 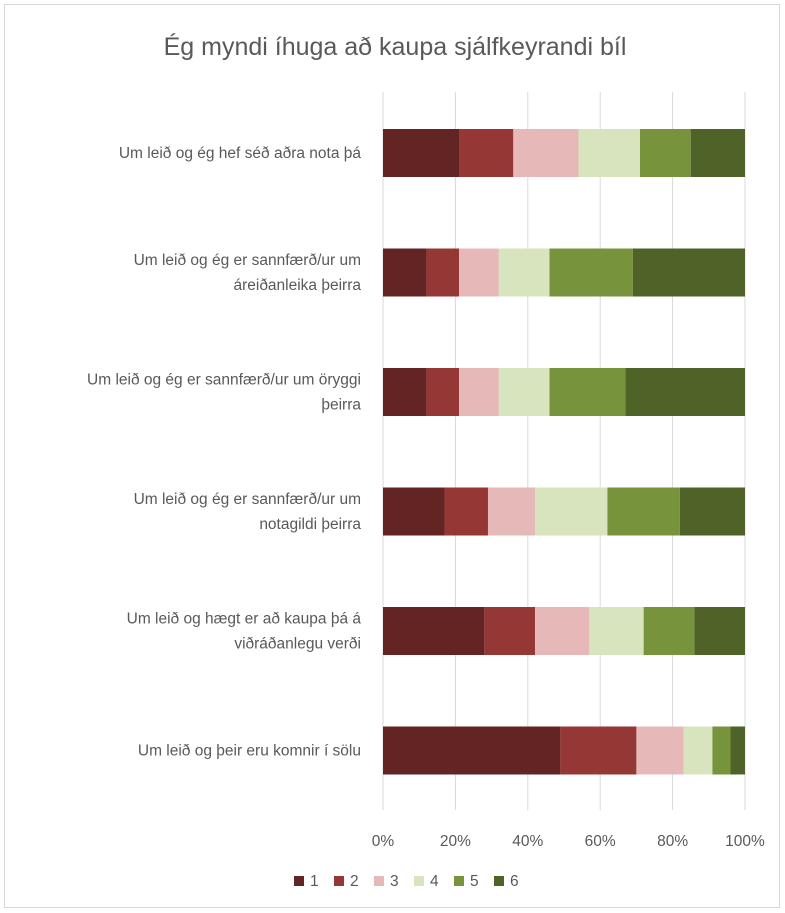 What do you see at coordinates (672, 841) in the screenshot?
I see `x-tick-label: 80%` at bounding box center [672, 841].